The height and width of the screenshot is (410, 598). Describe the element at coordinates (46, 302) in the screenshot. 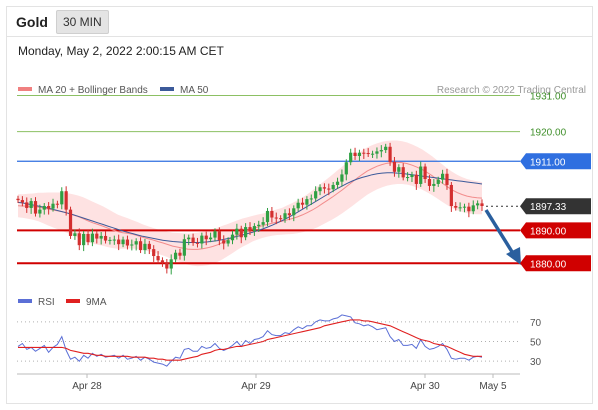

I see `rsi-legend-label: RSI` at that location.